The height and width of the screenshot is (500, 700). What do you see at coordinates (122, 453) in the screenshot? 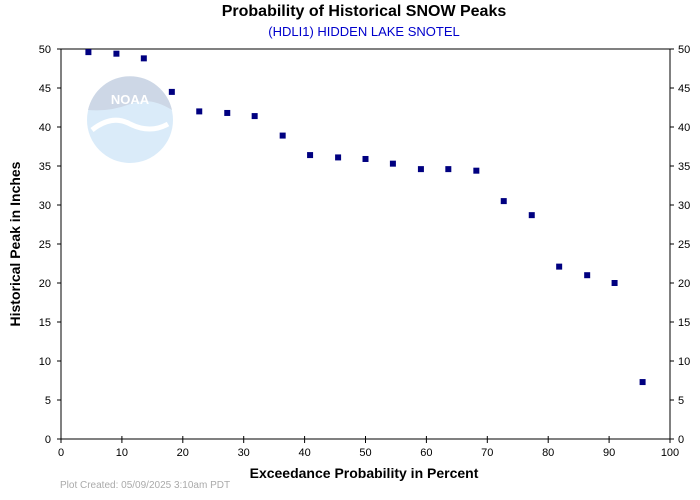
I see `x-tick-label: 10` at bounding box center [122, 453].